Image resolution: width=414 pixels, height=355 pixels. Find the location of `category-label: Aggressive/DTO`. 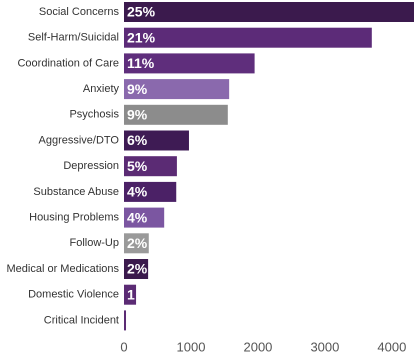

category-label: Aggressive/DTO is located at coordinates (79, 140).